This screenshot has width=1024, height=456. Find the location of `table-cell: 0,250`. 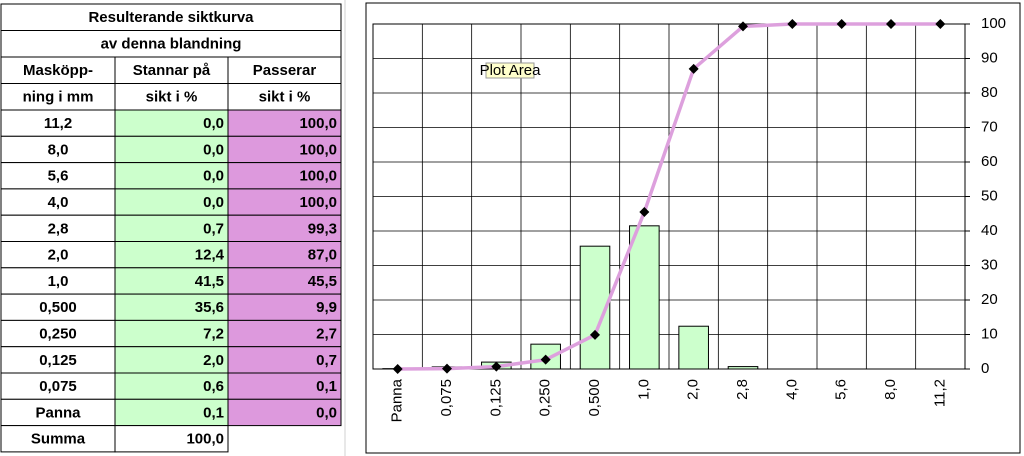

table-cell: 0,250 is located at coordinates (58, 334).